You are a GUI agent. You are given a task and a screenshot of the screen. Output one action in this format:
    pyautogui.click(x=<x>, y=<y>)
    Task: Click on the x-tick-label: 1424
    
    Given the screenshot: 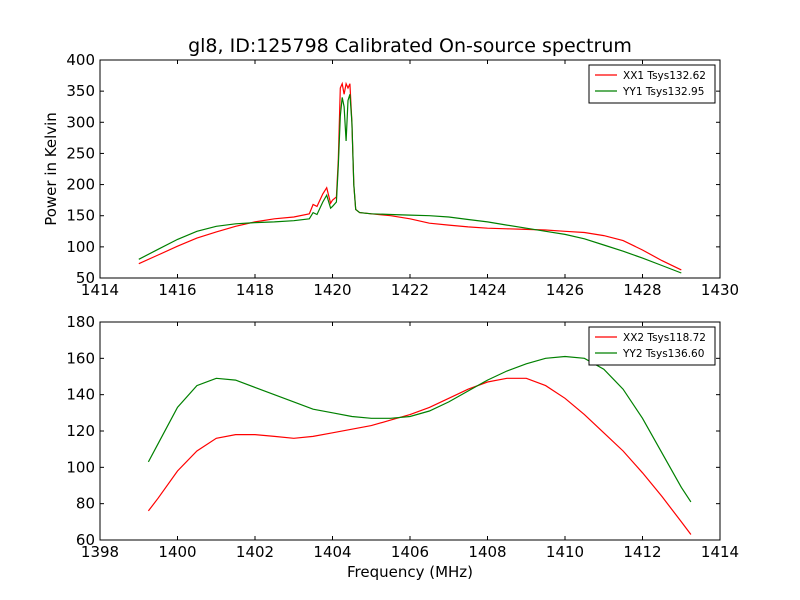 What is the action you would take?
    pyautogui.click(x=487, y=290)
    